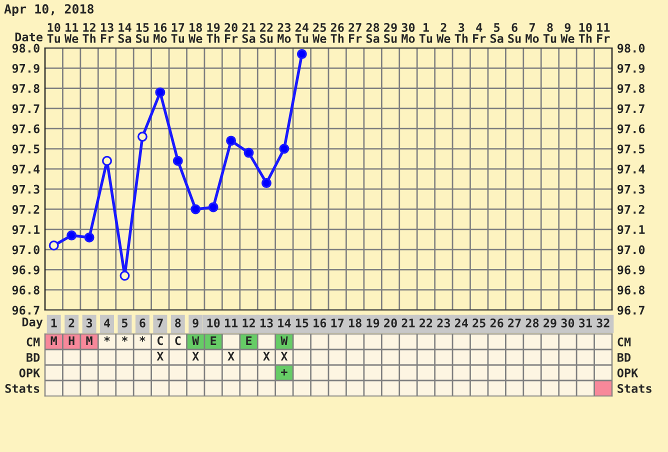 Image resolution: width=668 pixels, height=452 pixels. What do you see at coordinates (29, 37) in the screenshot?
I see `x2-axis-title: Date` at bounding box center [29, 37].